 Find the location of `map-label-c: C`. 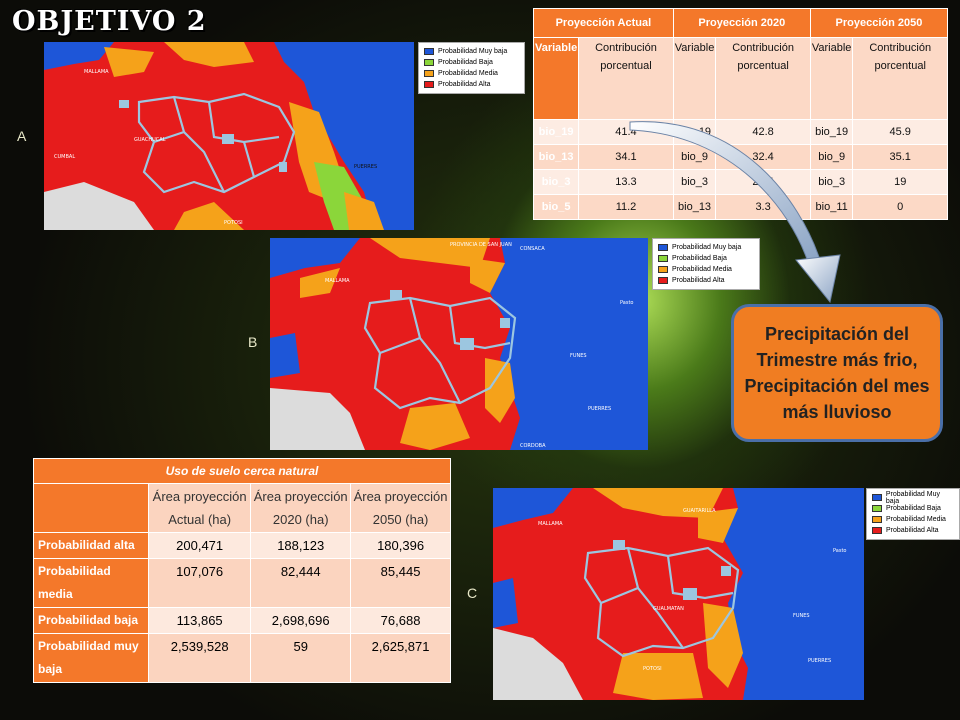

map-label-c: C is located at coordinates (472, 593).